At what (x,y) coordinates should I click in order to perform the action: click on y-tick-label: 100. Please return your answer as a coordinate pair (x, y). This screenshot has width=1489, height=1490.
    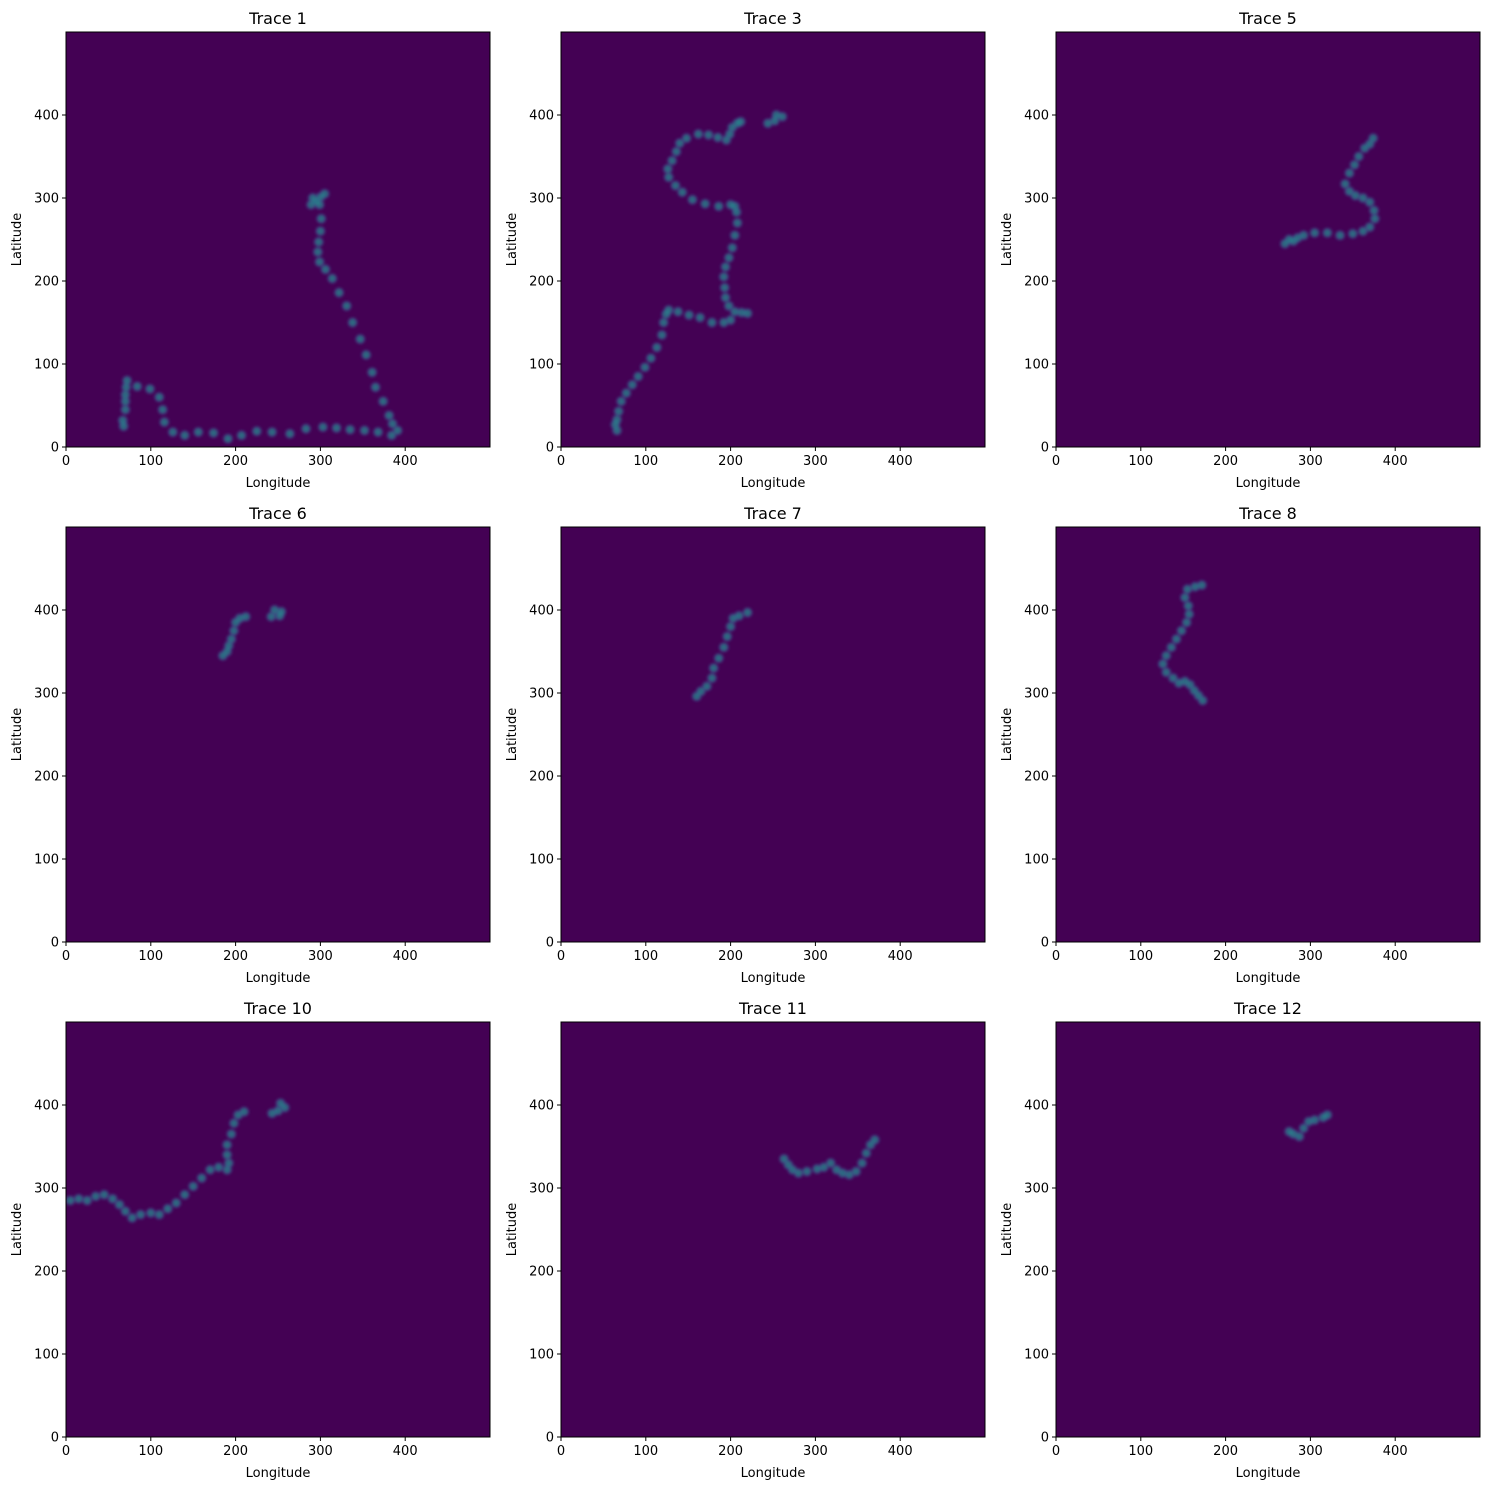
    Looking at the image, I should click on (541, 860).